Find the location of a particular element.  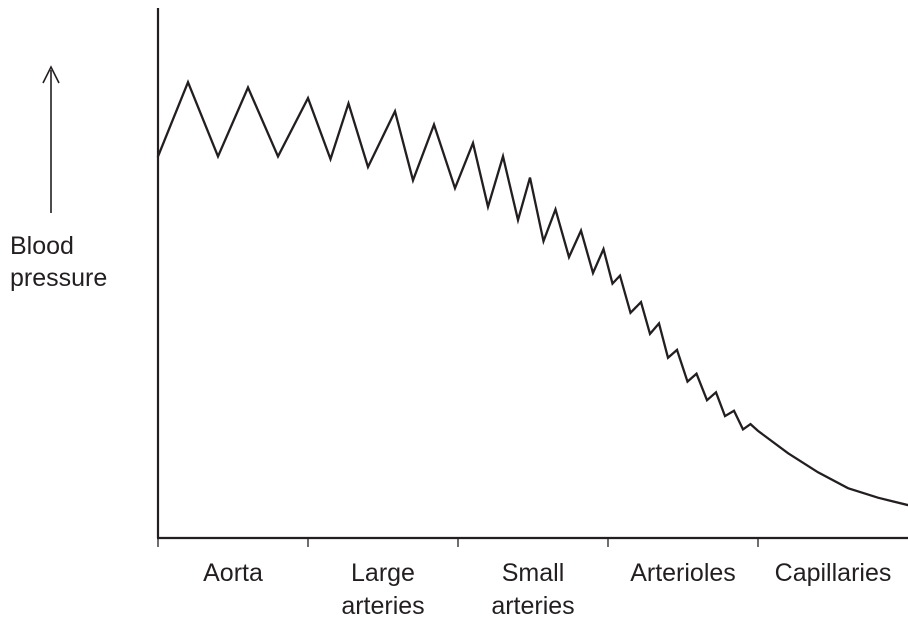

y-axis-label: Blood is located at coordinates (42, 246).